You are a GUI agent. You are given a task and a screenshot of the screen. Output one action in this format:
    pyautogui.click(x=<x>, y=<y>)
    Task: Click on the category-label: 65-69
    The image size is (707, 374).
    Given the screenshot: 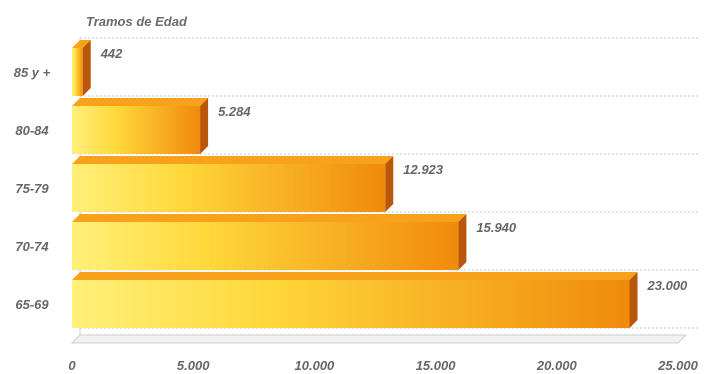 What is the action you would take?
    pyautogui.click(x=32, y=304)
    